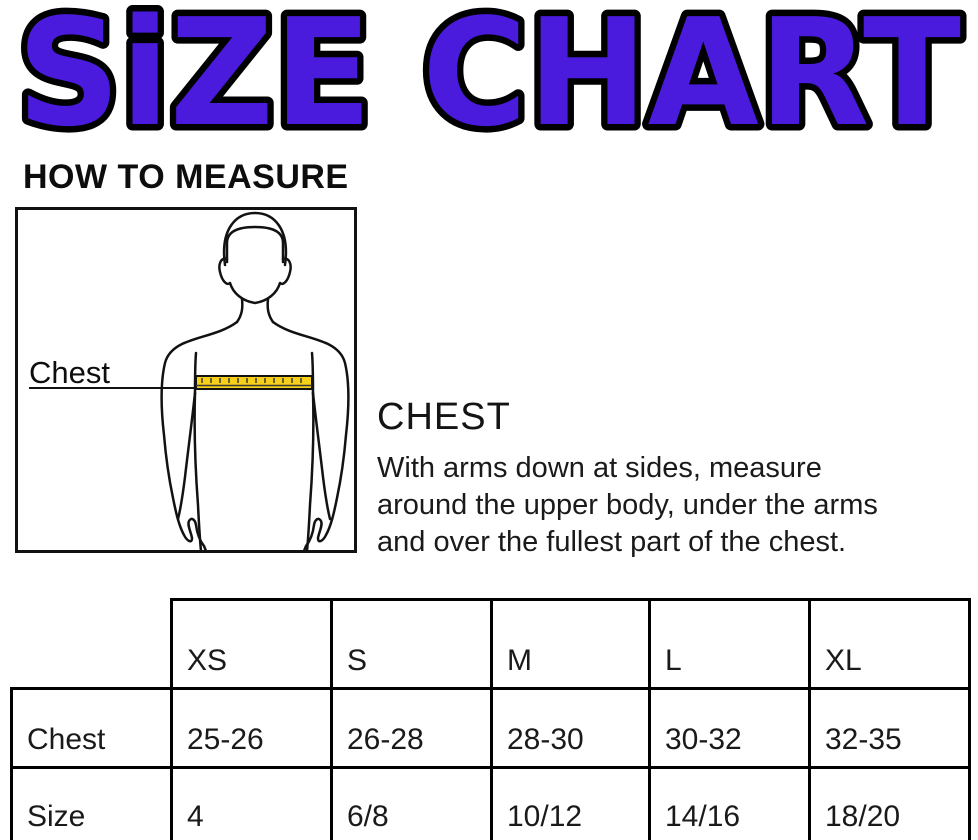 This screenshot has height=840, width=978. I want to click on cell-chest-xs: 25-26, so click(251, 728).